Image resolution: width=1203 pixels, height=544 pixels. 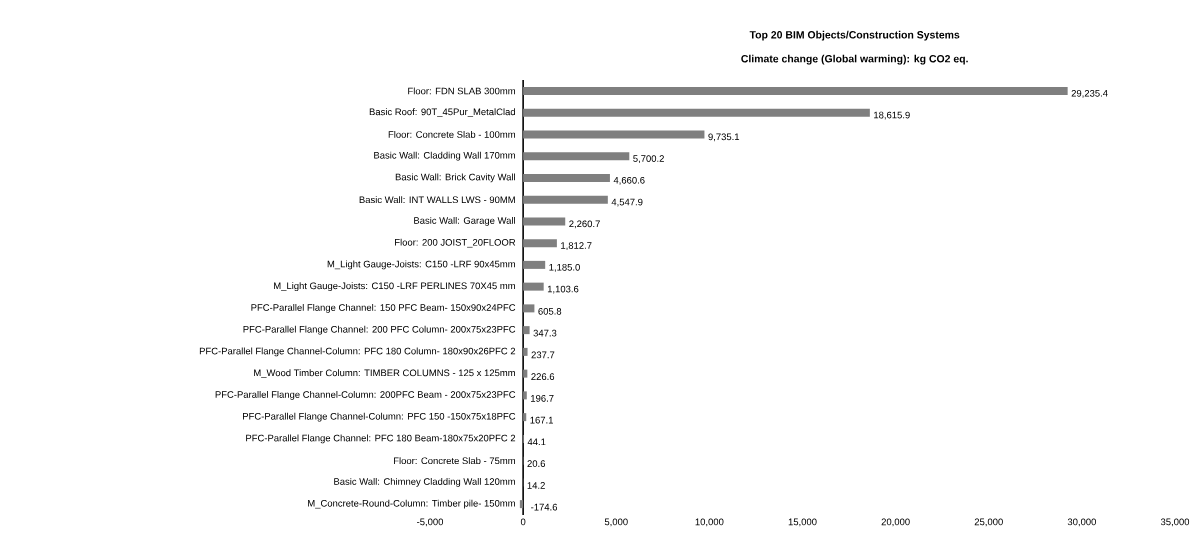 I want to click on data-label: 14.2, so click(x=536, y=485).